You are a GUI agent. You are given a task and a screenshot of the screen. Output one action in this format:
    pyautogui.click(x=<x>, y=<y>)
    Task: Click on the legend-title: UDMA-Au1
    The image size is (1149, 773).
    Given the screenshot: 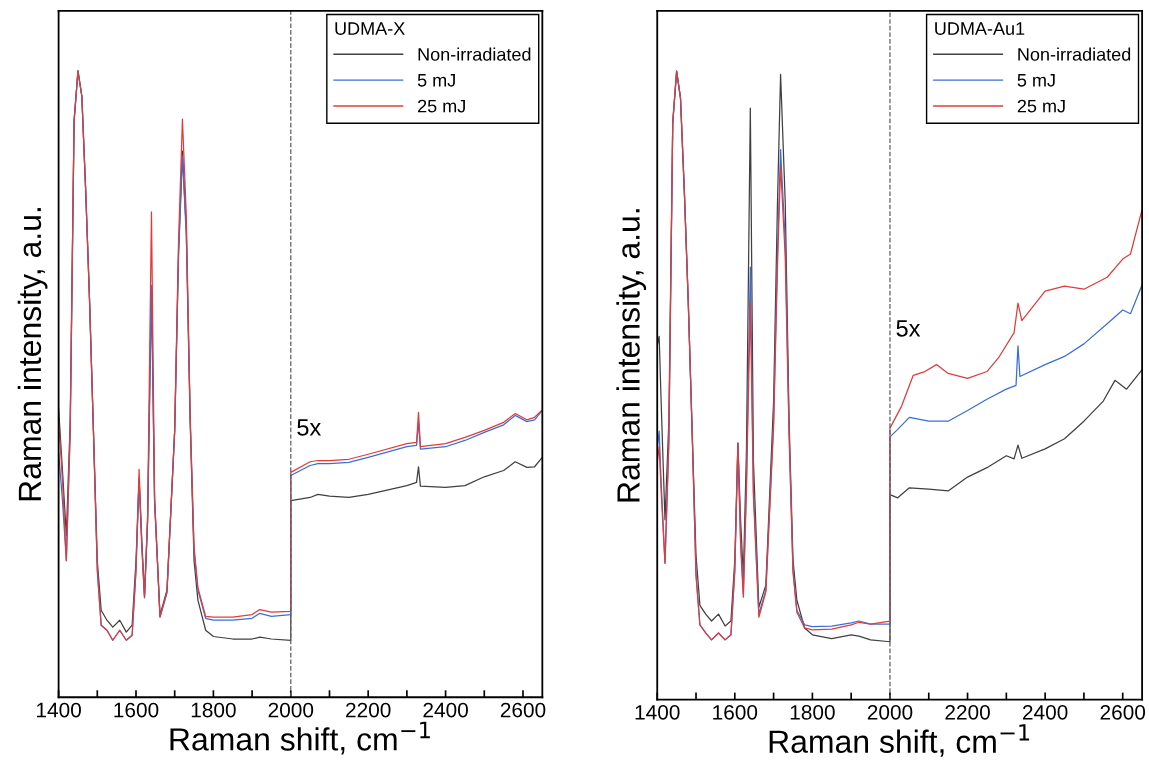 What is the action you would take?
    pyautogui.click(x=980, y=28)
    